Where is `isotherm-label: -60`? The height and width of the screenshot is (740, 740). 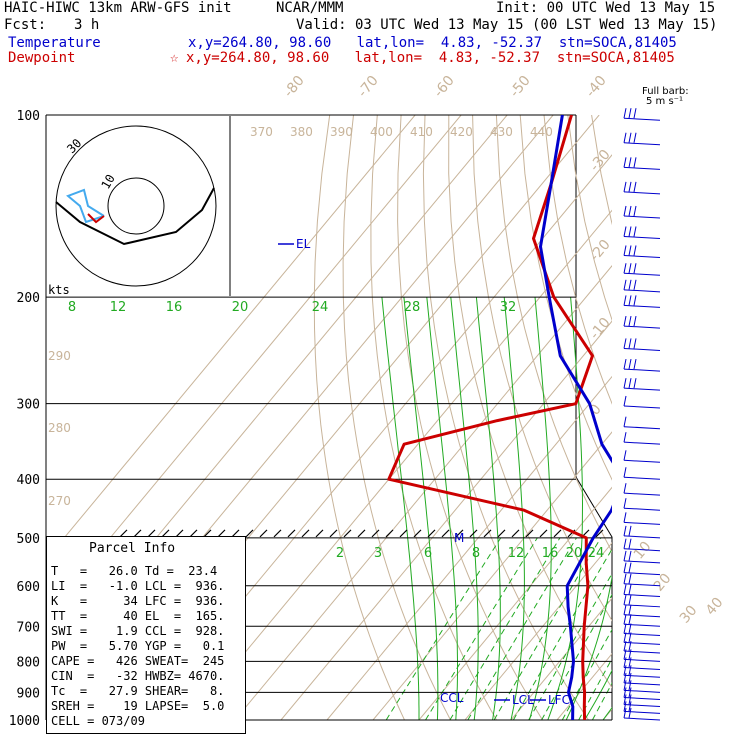
isotherm-label: -60 is located at coordinates (444, 87).